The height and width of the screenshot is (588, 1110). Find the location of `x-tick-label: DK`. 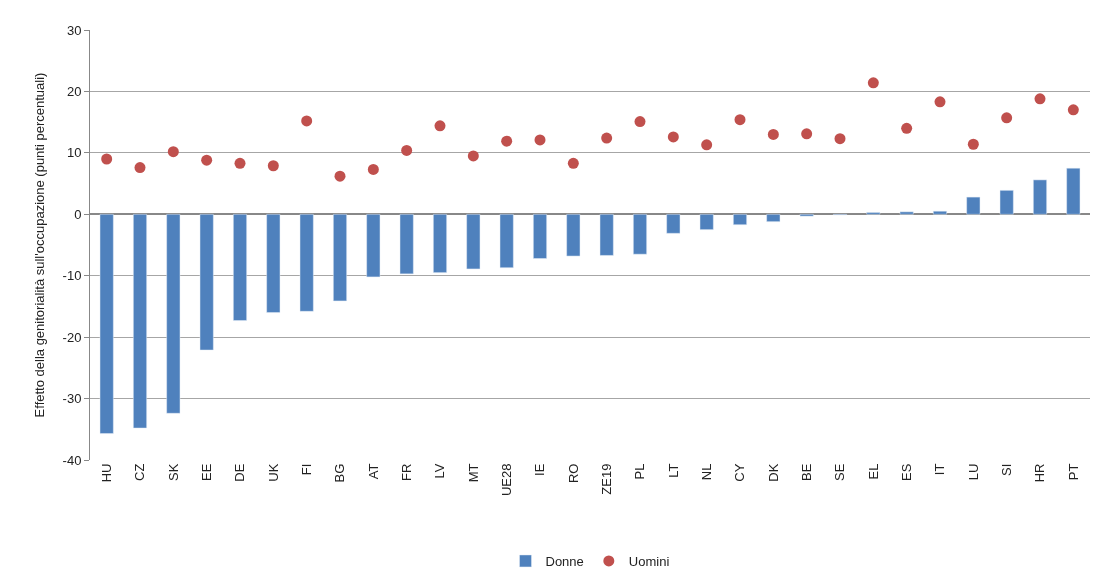

x-tick-label: DK is located at coordinates (773, 472).